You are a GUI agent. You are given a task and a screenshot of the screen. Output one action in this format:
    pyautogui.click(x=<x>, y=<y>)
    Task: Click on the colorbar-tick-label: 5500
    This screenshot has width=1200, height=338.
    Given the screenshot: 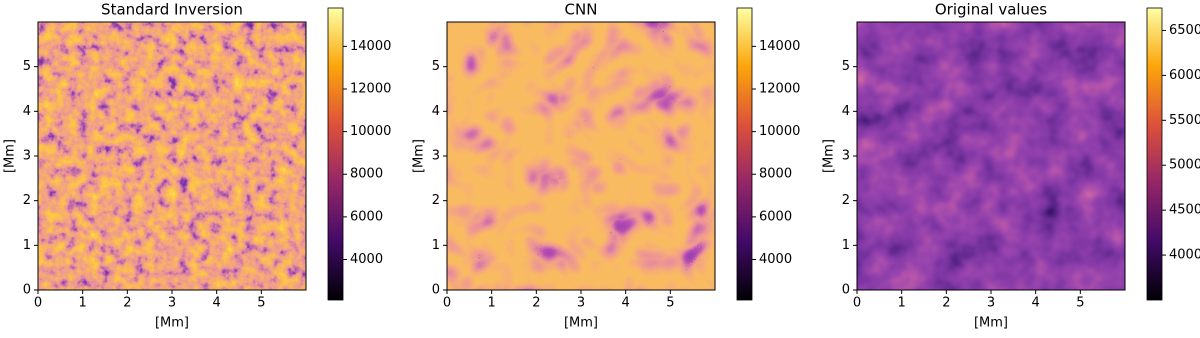 What is the action you would take?
    pyautogui.click(x=1184, y=120)
    